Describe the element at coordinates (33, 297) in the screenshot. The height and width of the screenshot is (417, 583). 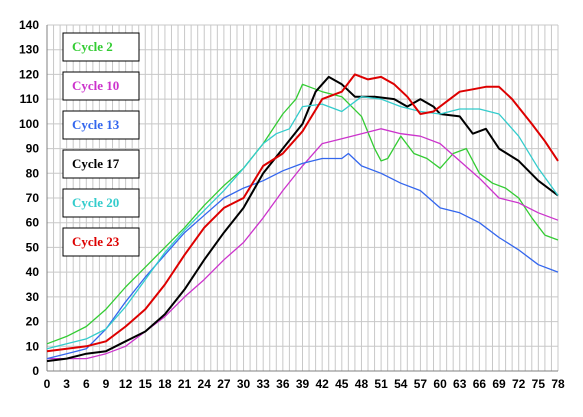
I see `y-tick-label: 30` at that location.